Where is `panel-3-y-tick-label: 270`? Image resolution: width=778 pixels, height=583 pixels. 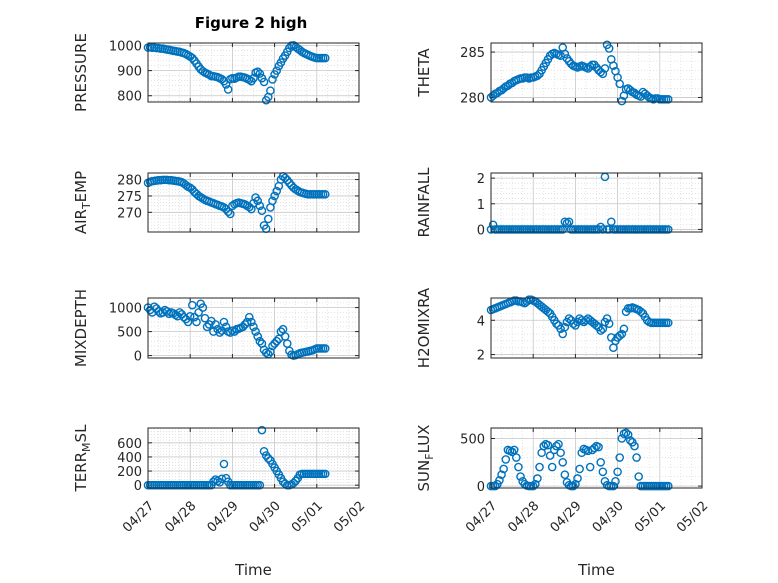 panel-3-y-tick-label: 270 is located at coordinates (129, 213).